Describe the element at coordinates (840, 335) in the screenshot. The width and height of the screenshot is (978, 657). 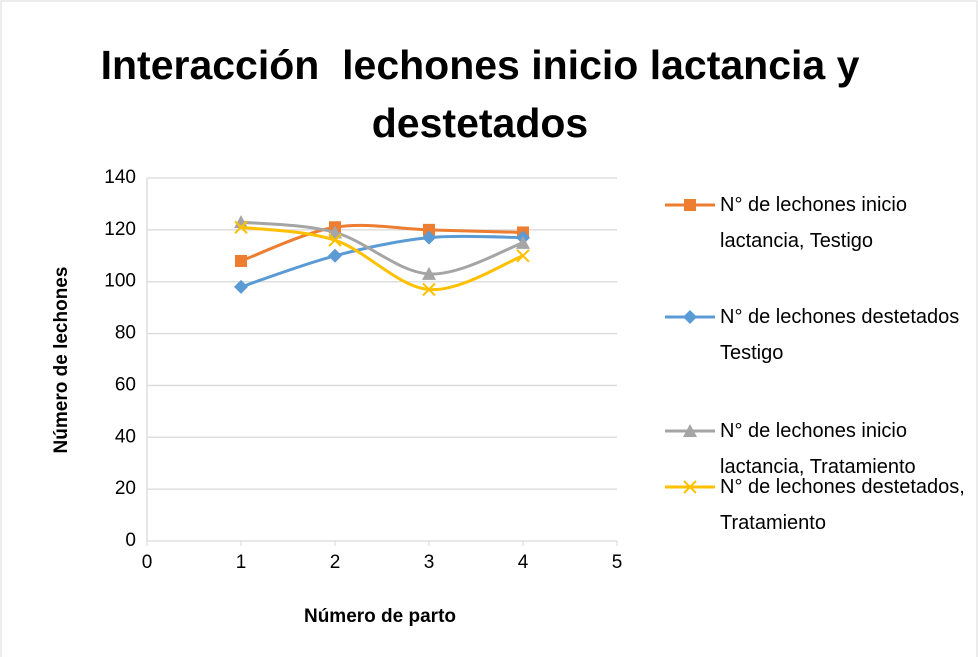
I see `legend-label: N° de lechones destetados Testigo` at that location.